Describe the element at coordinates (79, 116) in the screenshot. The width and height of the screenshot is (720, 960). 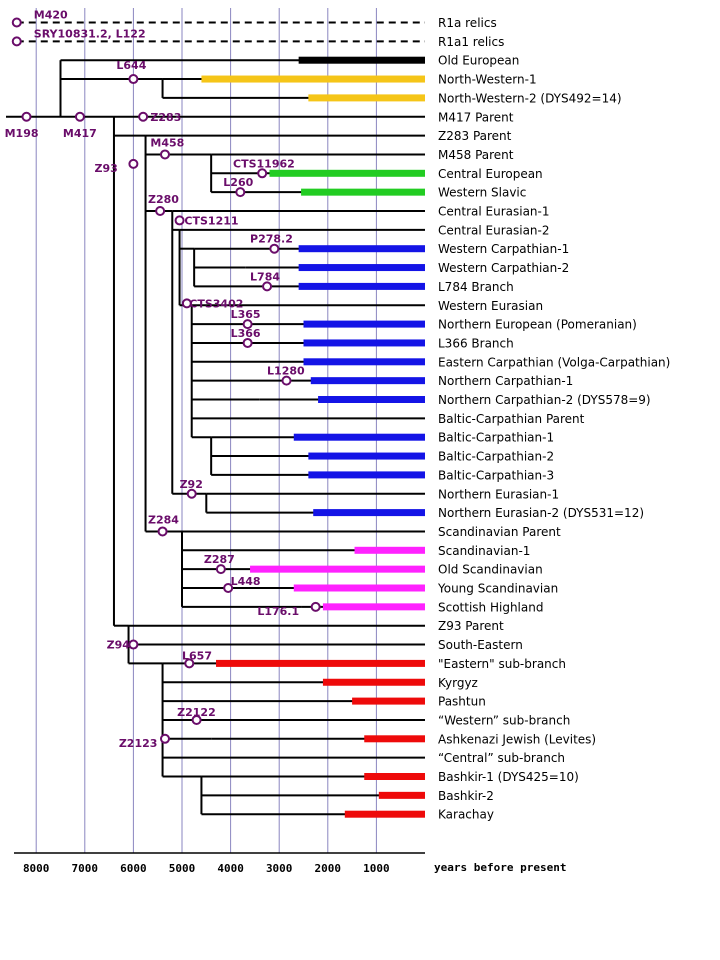
I see `mutation-marker-m417` at that location.